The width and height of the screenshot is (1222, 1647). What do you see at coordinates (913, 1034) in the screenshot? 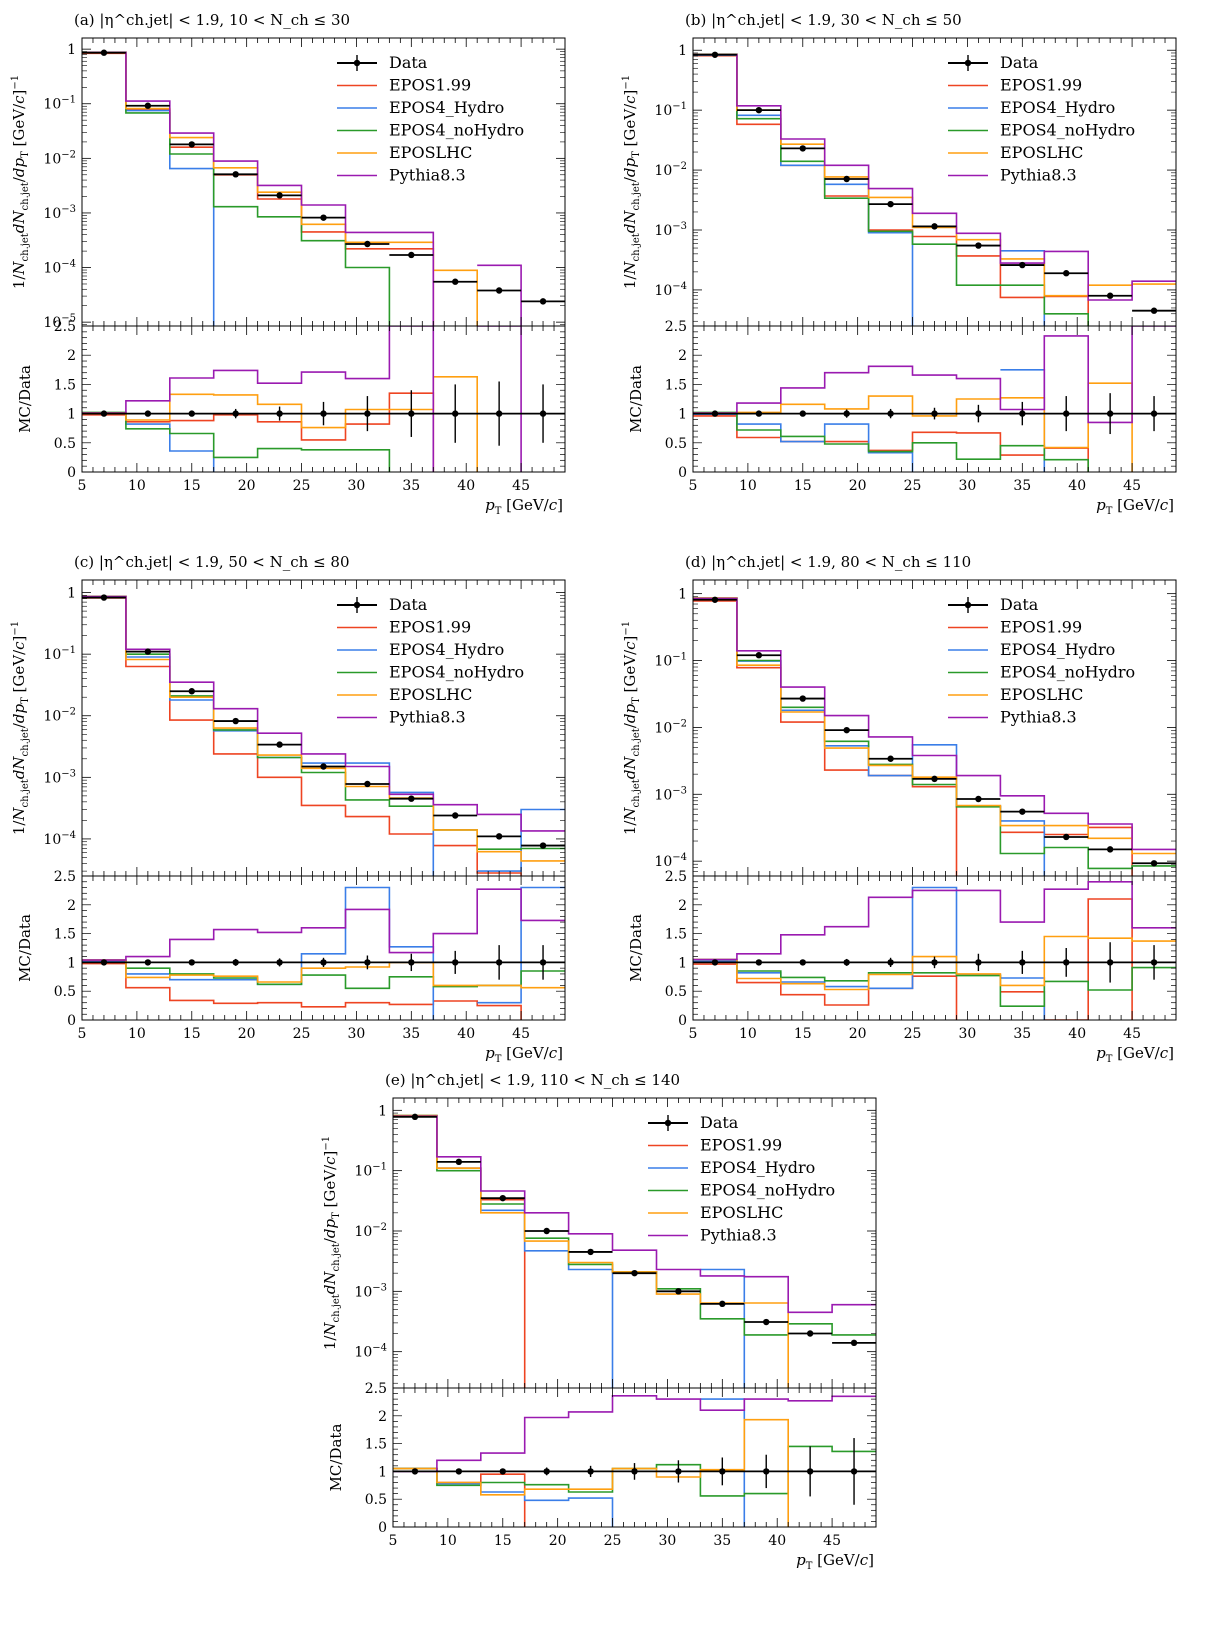
I see `x-tick-label: 25` at bounding box center [913, 1034].